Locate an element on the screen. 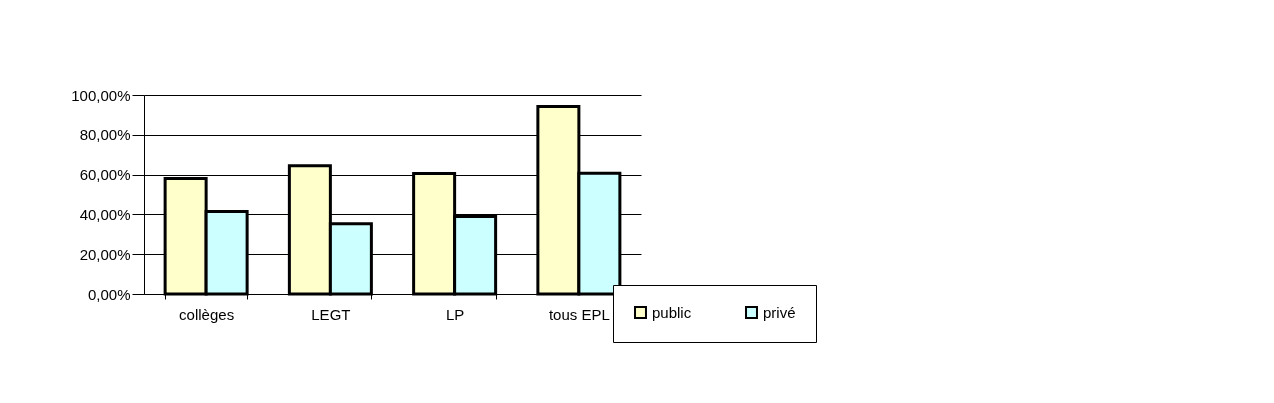 The image size is (1274, 403). x-tick-label: collèges is located at coordinates (207, 314).